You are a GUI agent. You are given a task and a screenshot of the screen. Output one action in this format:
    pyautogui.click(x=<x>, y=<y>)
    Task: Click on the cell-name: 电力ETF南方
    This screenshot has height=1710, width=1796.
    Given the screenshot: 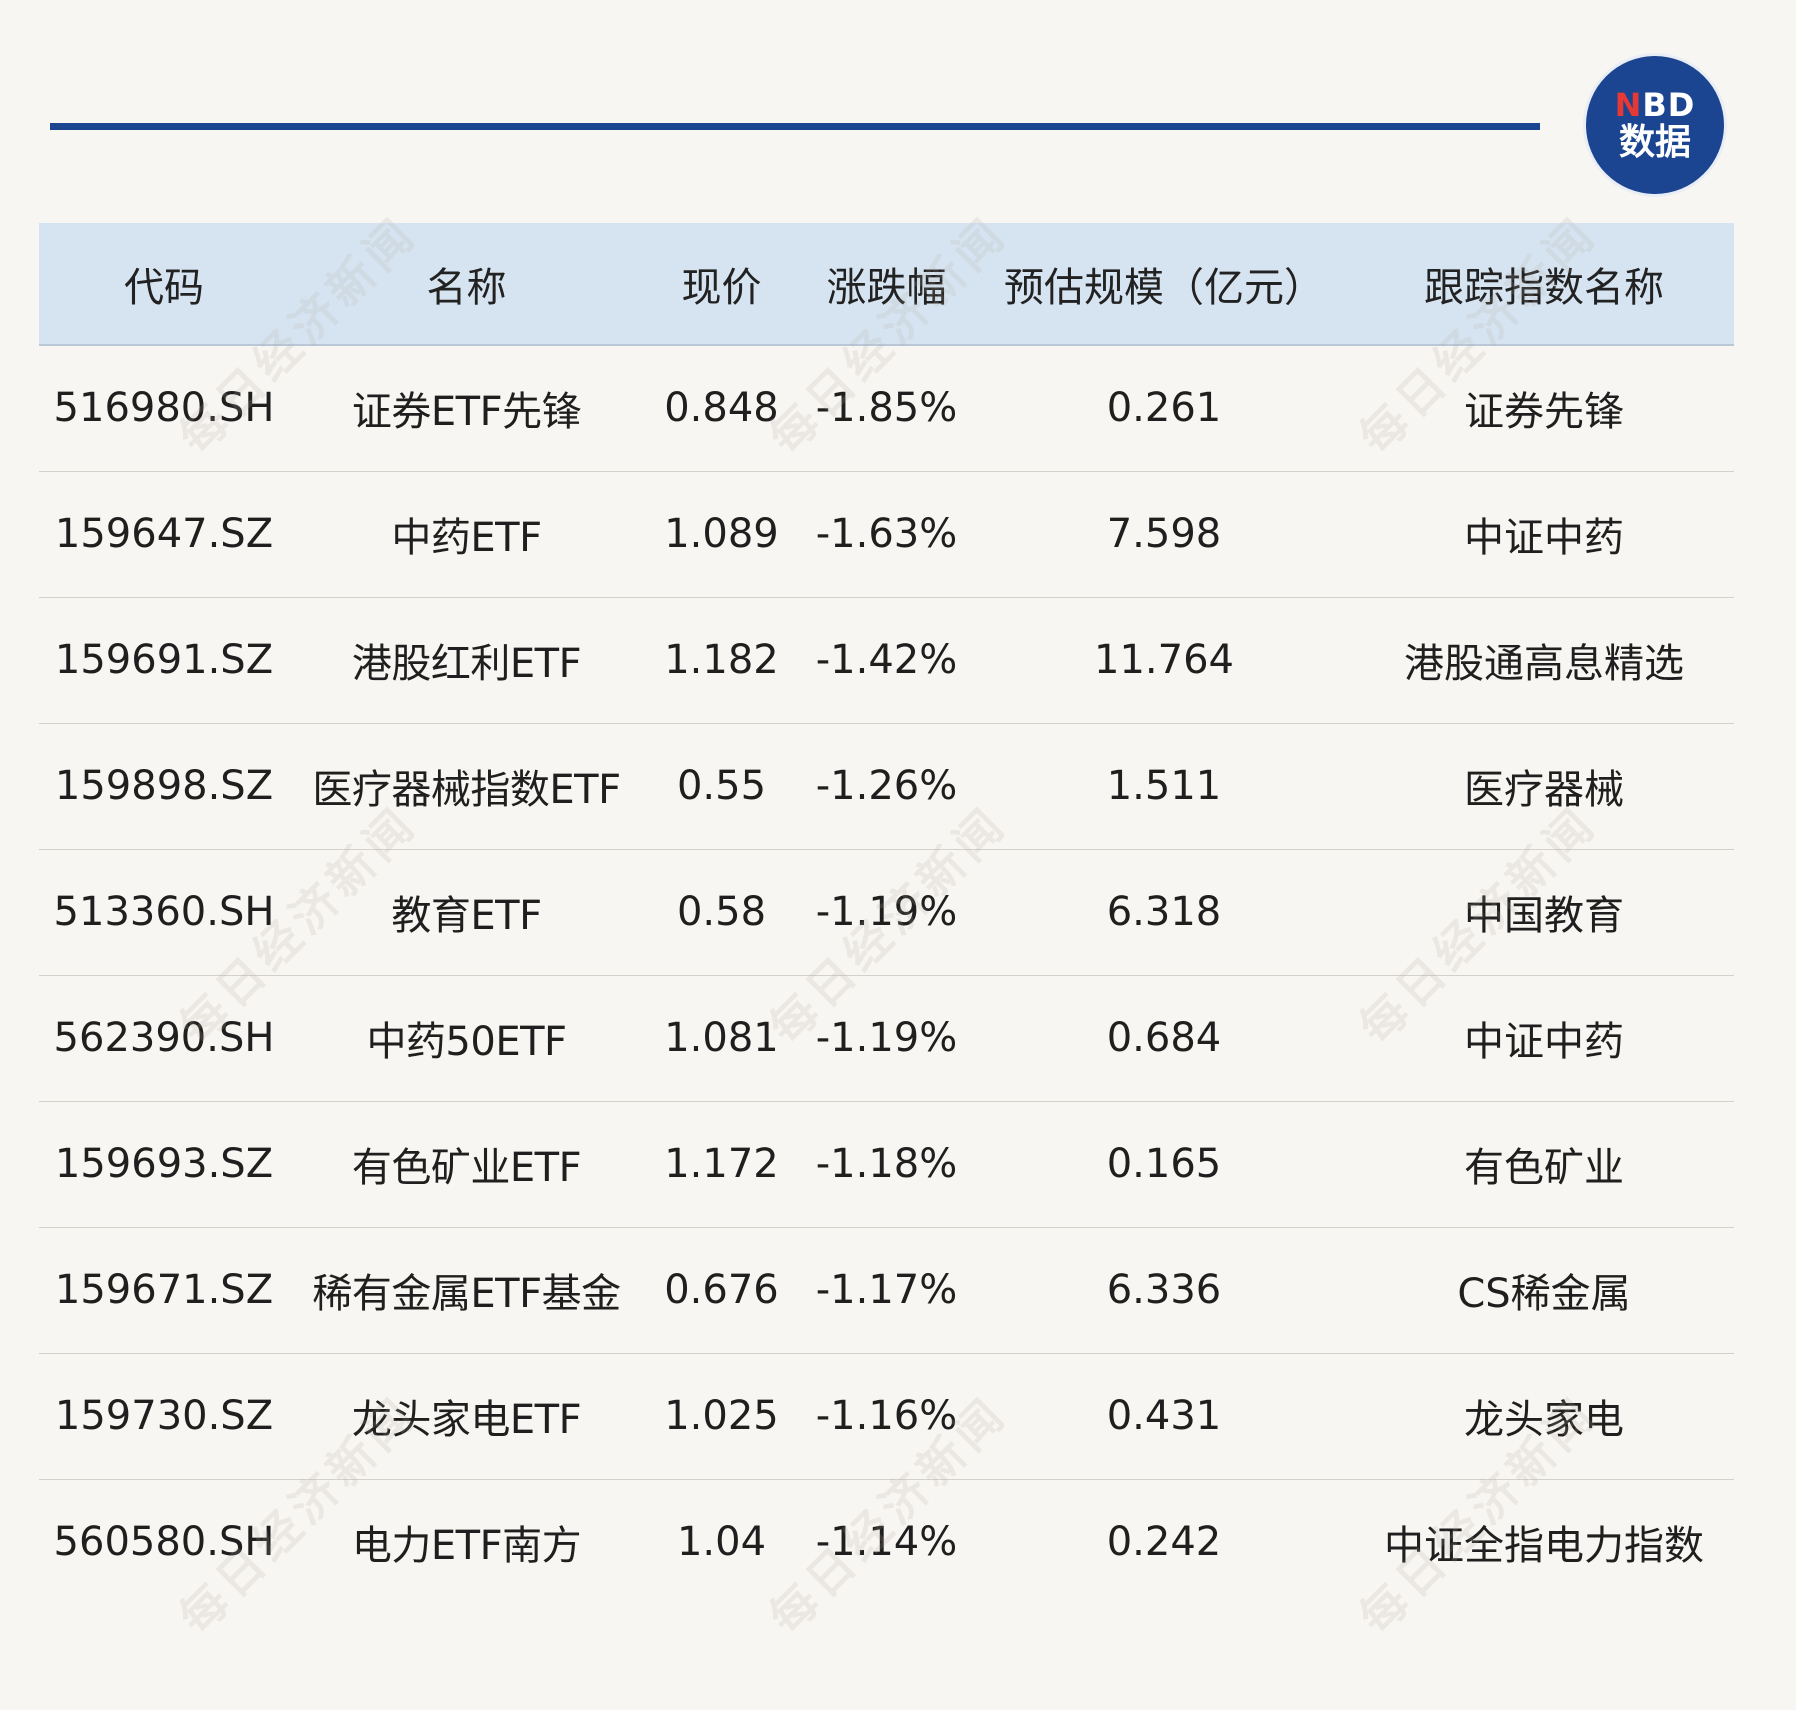 What is the action you would take?
    pyautogui.click(x=466, y=1546)
    